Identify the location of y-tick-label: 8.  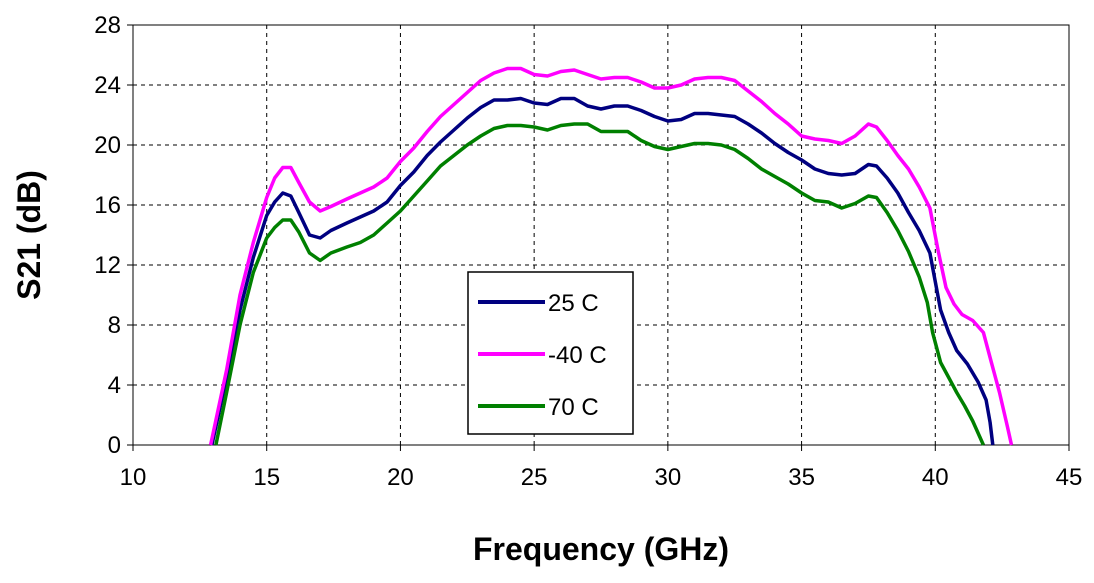
(114, 325).